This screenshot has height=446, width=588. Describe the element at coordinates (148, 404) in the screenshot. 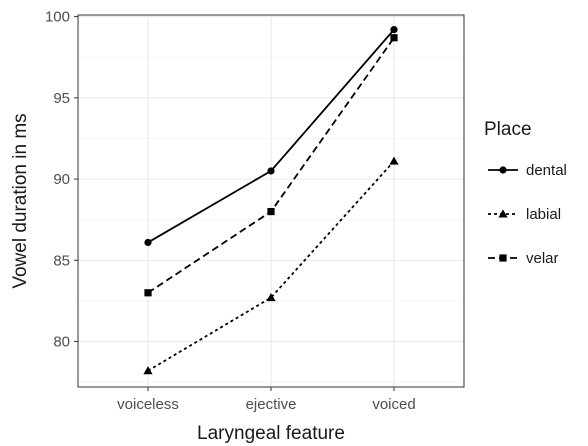

I see `x-tick-label: voiceless` at that location.